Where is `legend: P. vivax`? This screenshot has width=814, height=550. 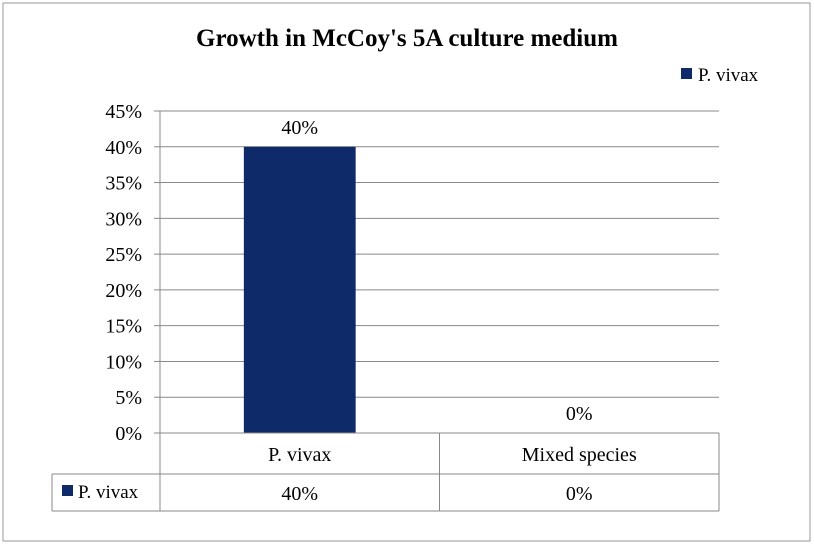
legend: P. vivax is located at coordinates (720, 75).